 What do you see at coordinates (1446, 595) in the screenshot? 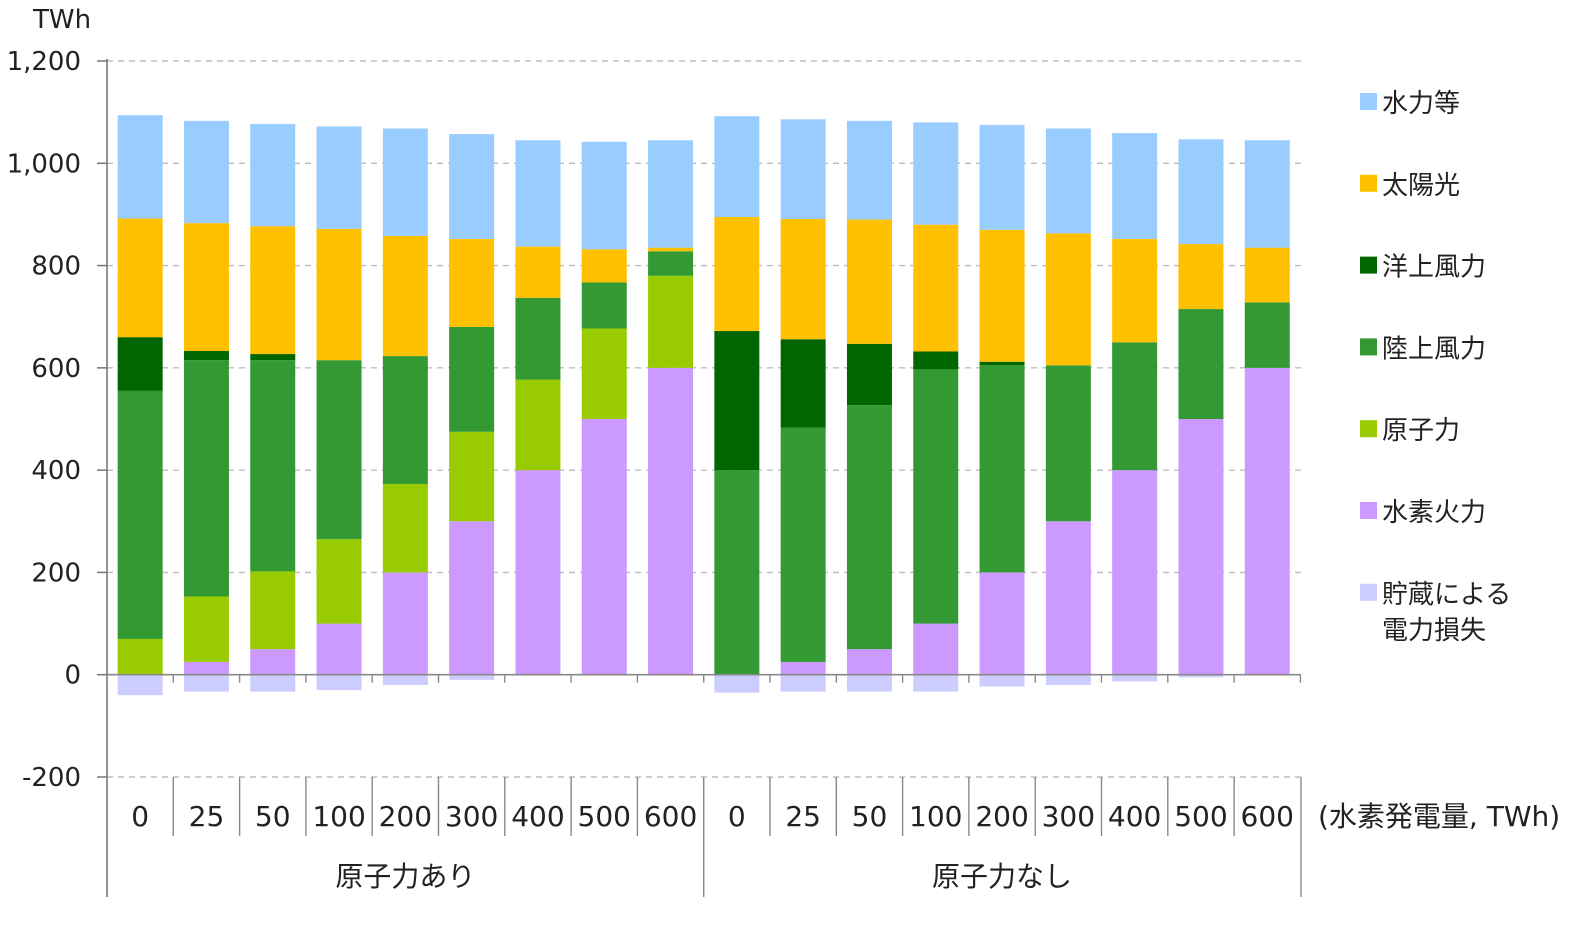
I see `legend-label: 貯蔵による` at bounding box center [1446, 595].